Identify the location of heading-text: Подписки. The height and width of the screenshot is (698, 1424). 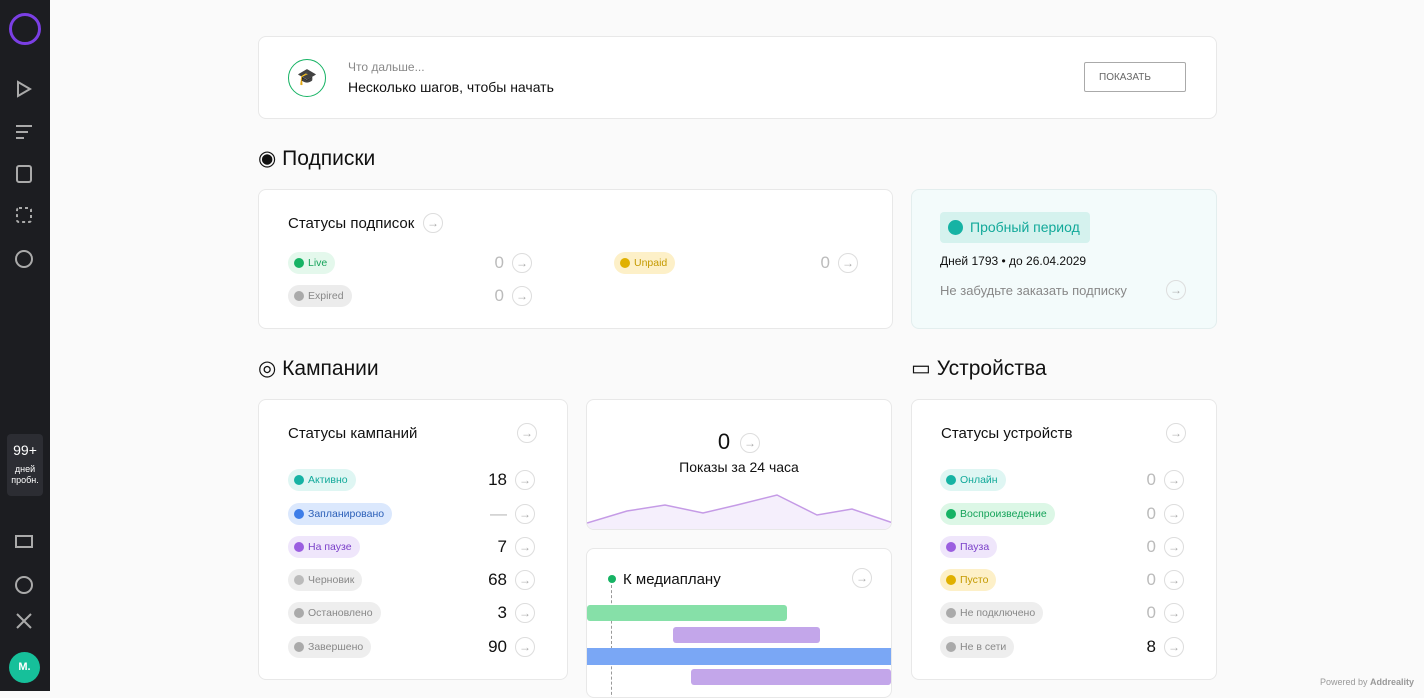
(329, 158).